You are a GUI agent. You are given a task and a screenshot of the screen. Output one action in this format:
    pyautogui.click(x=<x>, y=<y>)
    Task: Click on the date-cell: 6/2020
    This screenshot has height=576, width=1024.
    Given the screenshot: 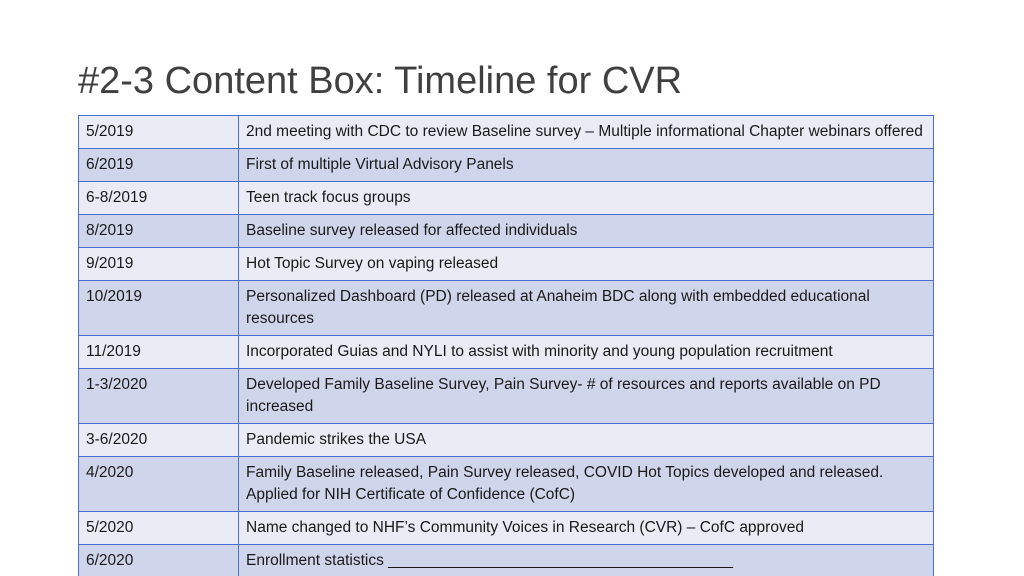 What is the action you would take?
    pyautogui.click(x=158, y=560)
    